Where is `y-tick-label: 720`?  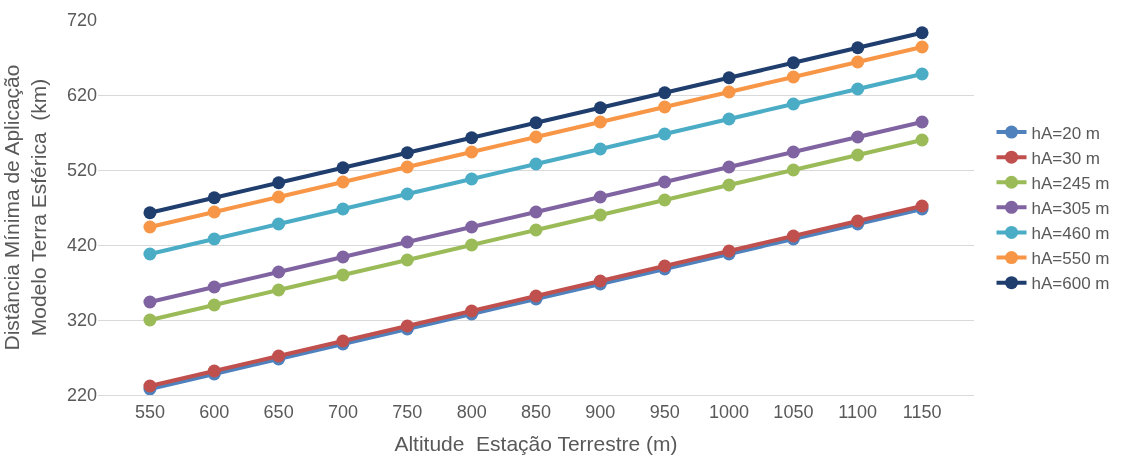 y-tick-label: 720 is located at coordinates (81, 20).